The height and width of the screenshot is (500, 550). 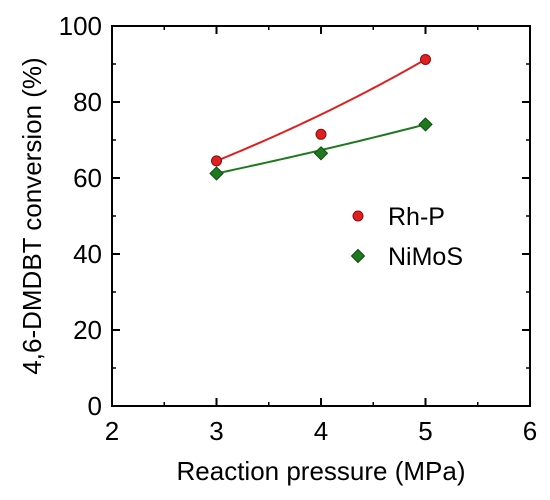 What do you see at coordinates (321, 110) in the screenshot?
I see `fit-line-rh-p` at bounding box center [321, 110].